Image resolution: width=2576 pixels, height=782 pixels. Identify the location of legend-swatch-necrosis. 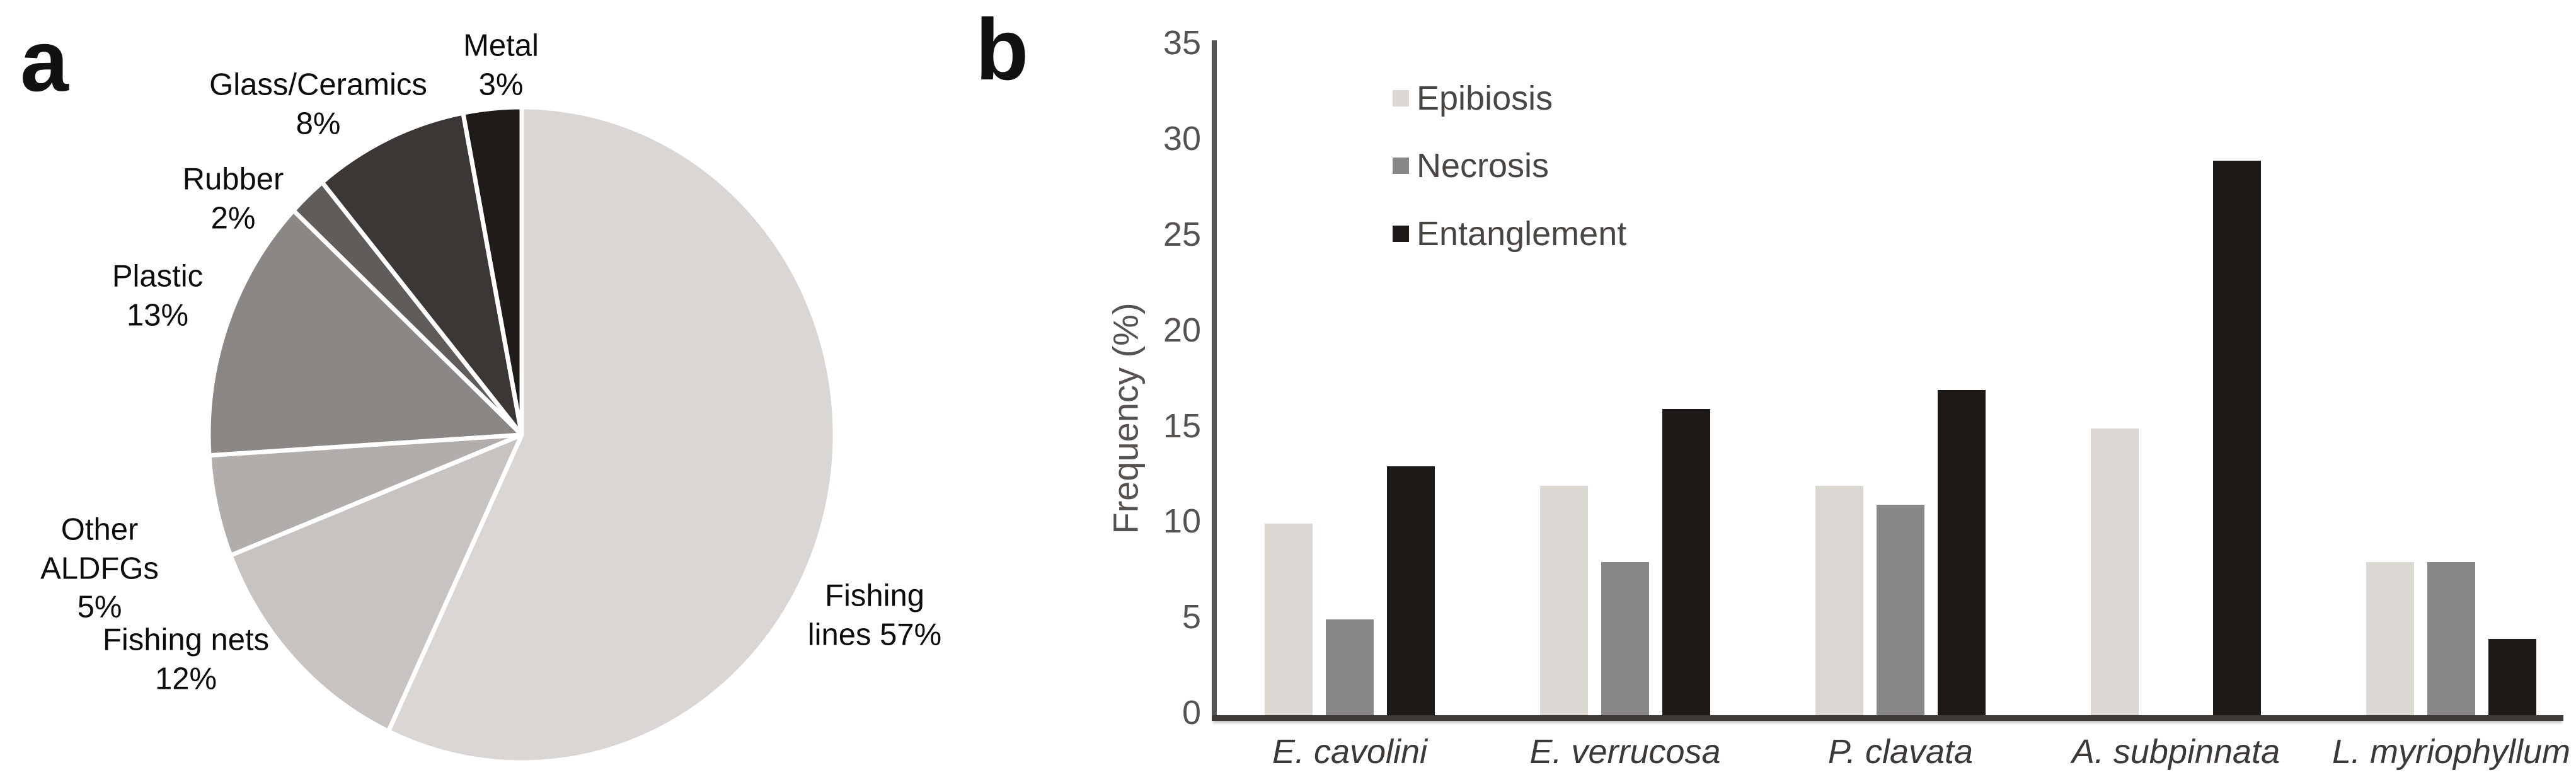
(1401, 166).